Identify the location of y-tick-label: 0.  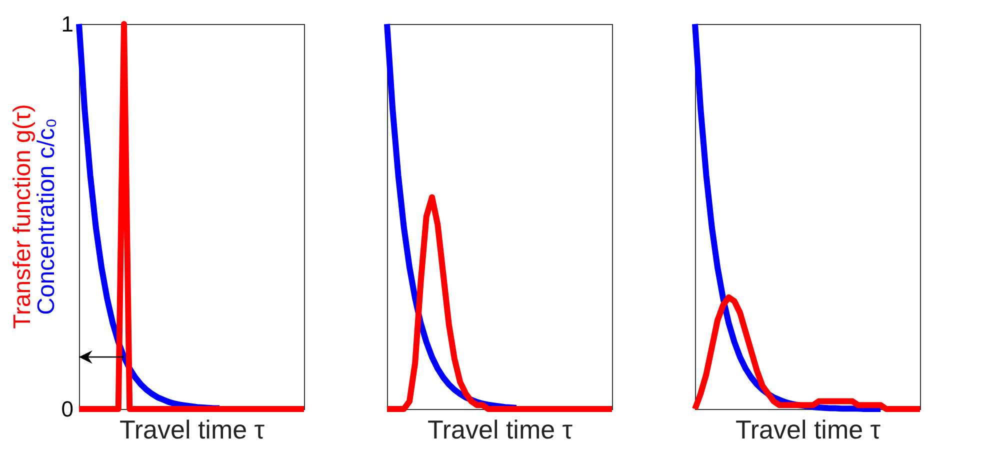
(67, 409).